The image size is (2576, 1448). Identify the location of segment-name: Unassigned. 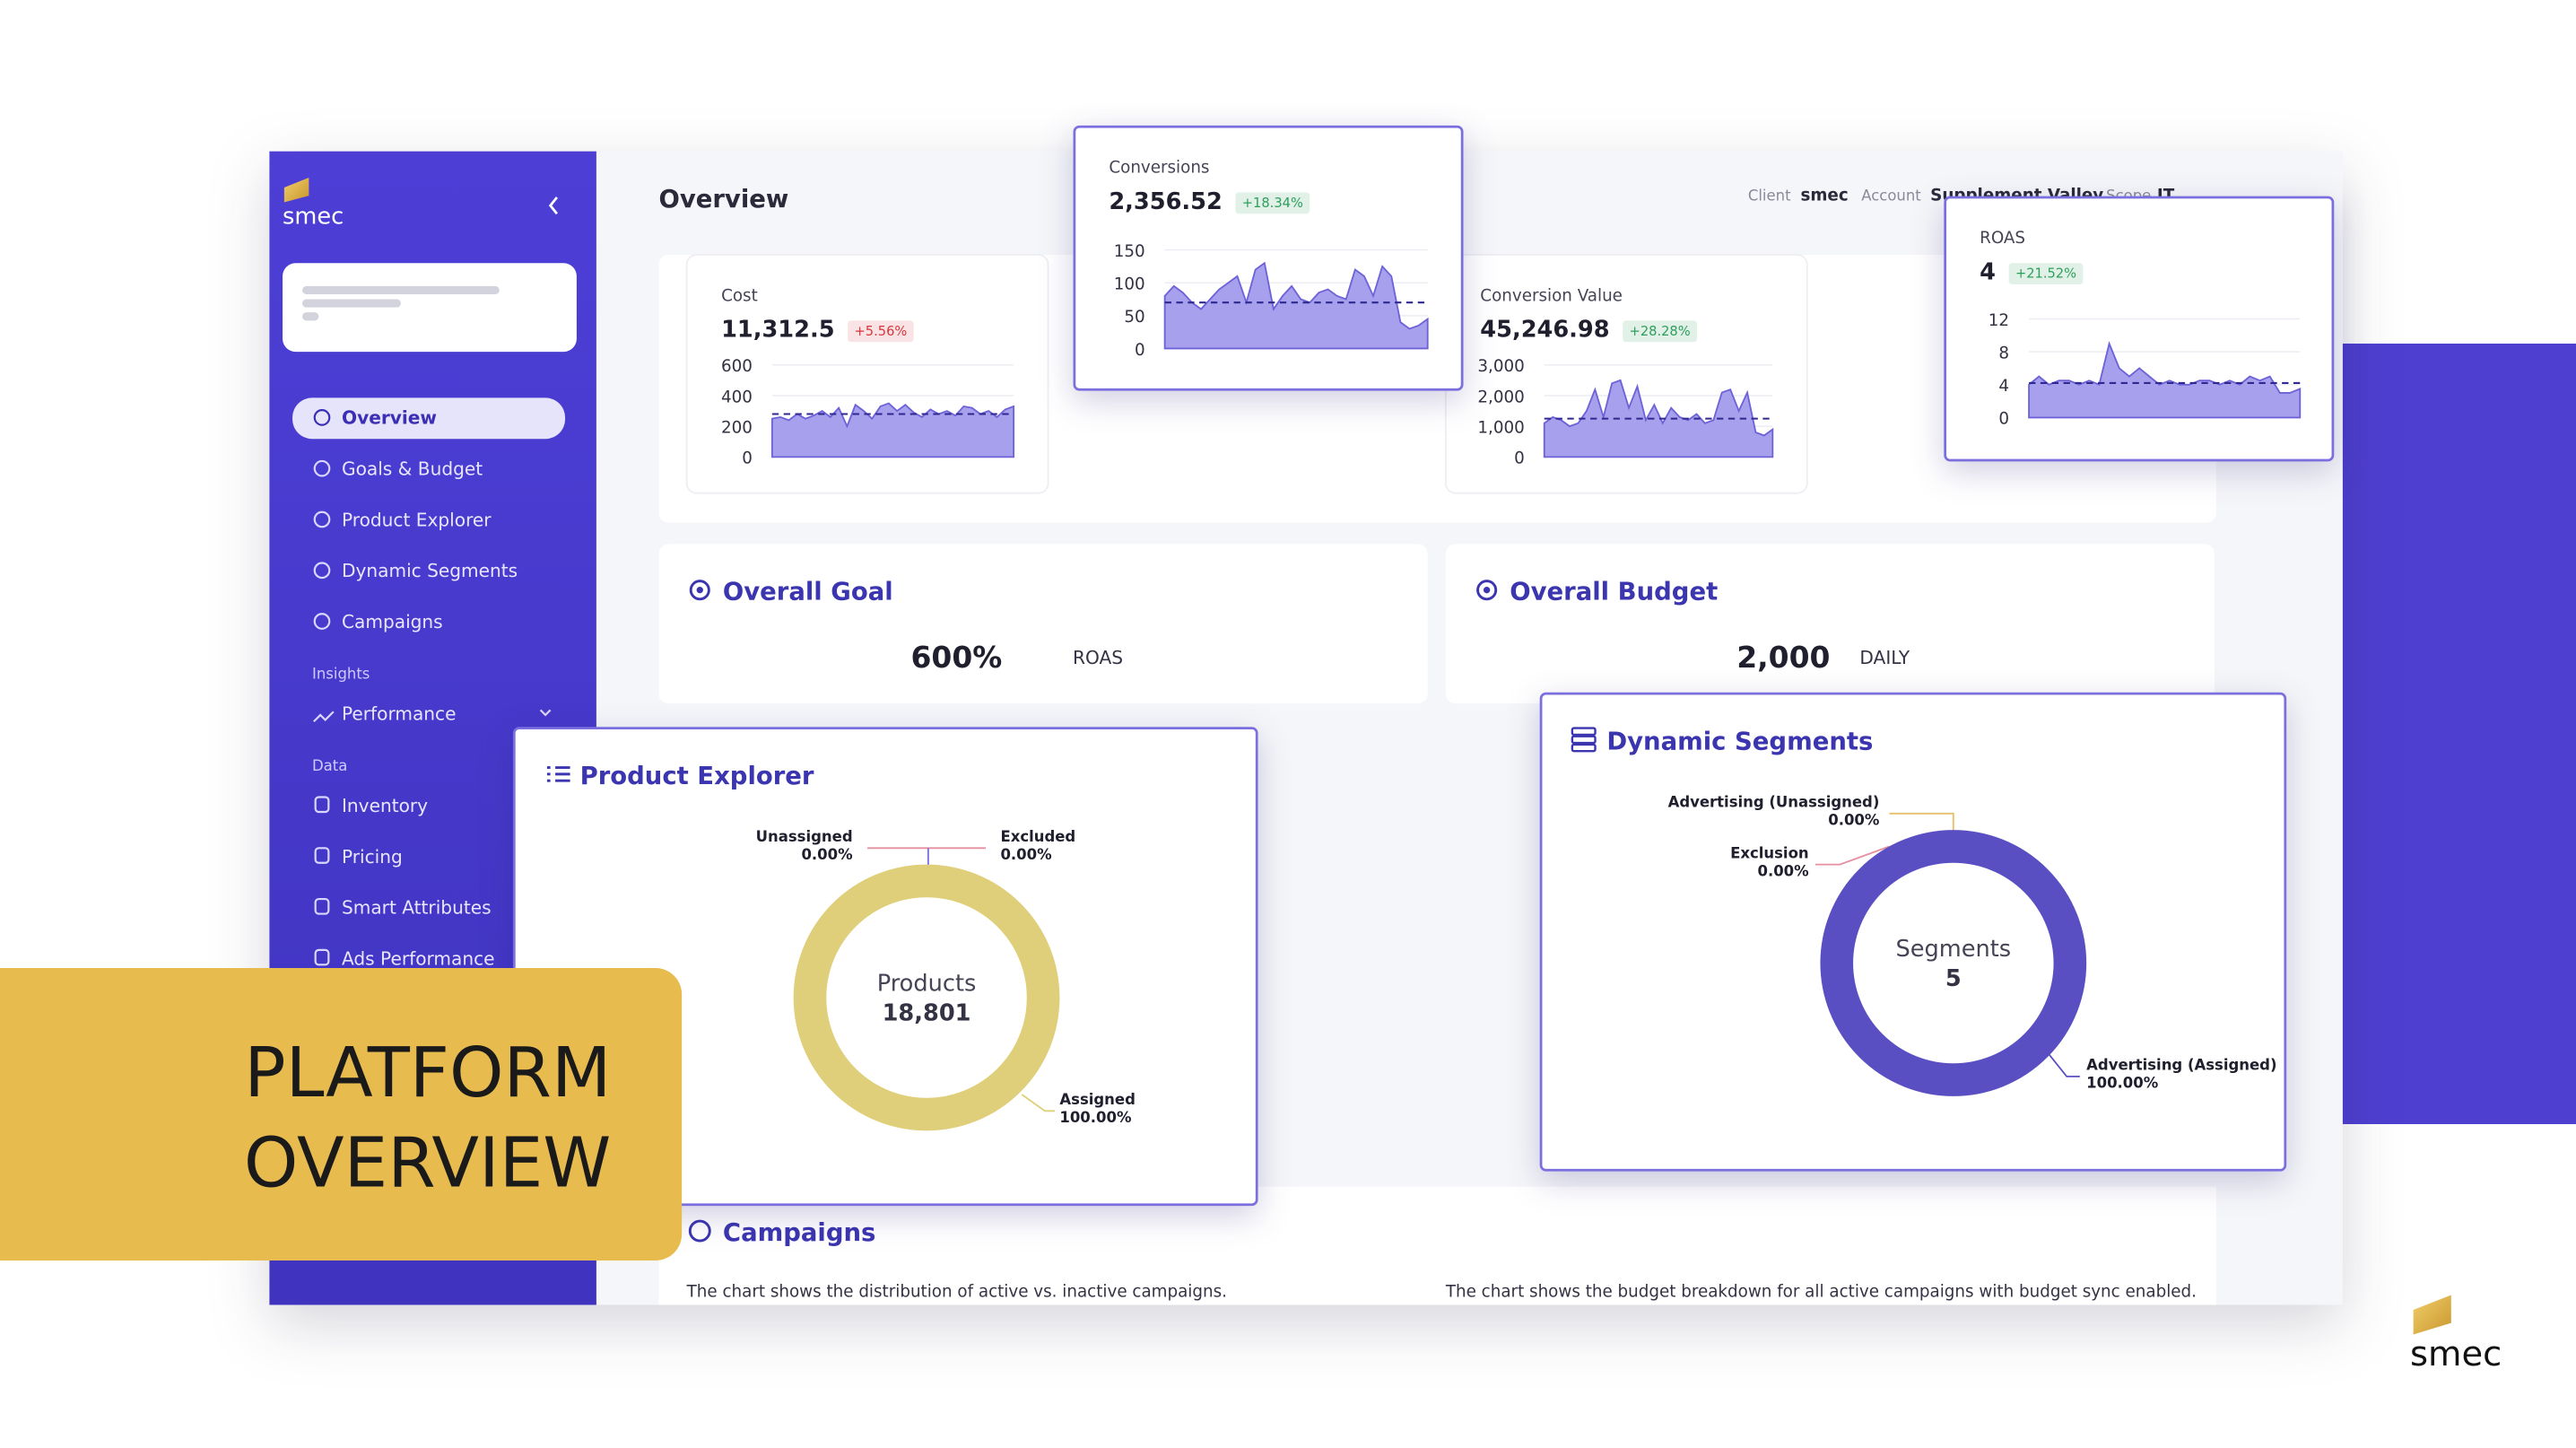
(804, 836).